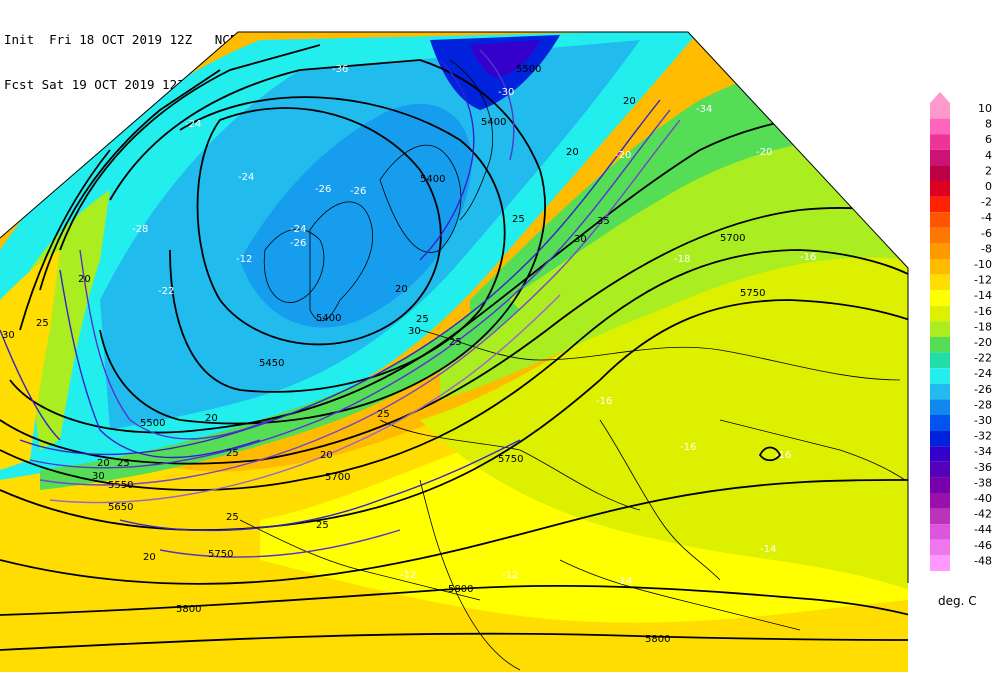 This screenshot has width=1000, height=680. I want to click on legend-label: -22, so click(983, 358).